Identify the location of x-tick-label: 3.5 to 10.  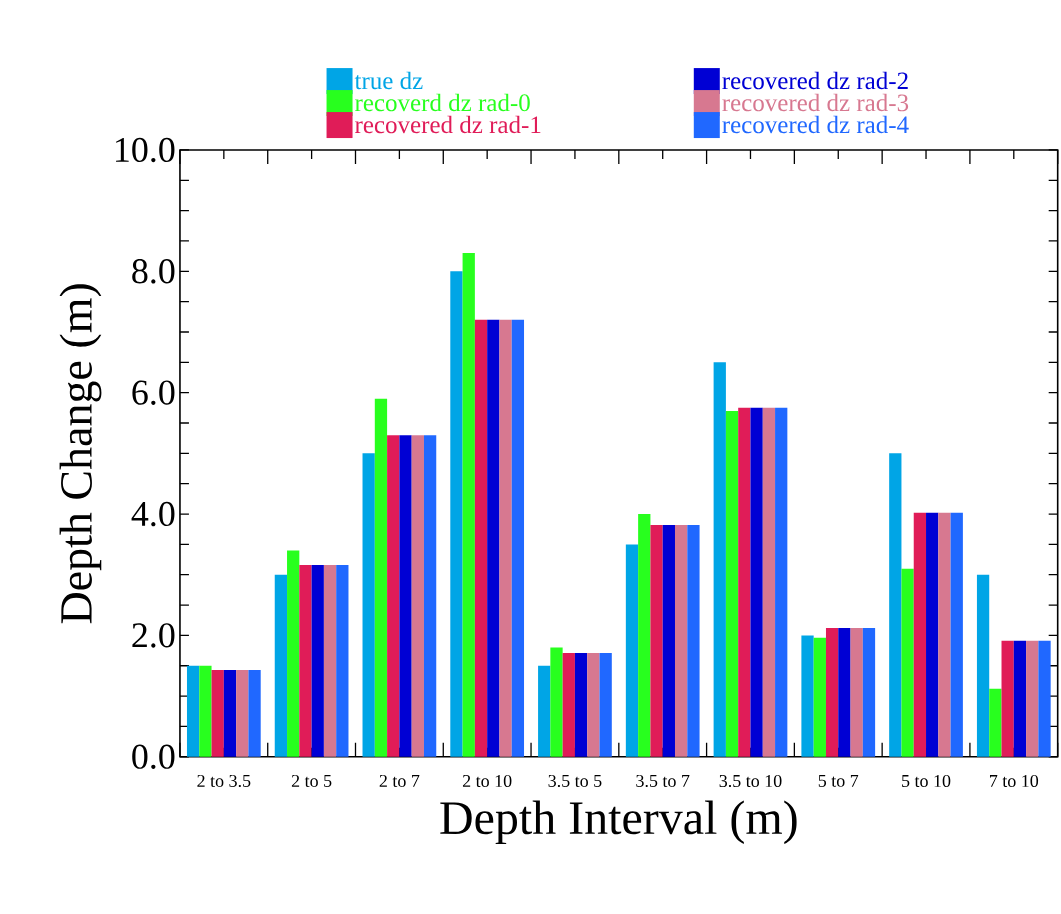
(750, 781).